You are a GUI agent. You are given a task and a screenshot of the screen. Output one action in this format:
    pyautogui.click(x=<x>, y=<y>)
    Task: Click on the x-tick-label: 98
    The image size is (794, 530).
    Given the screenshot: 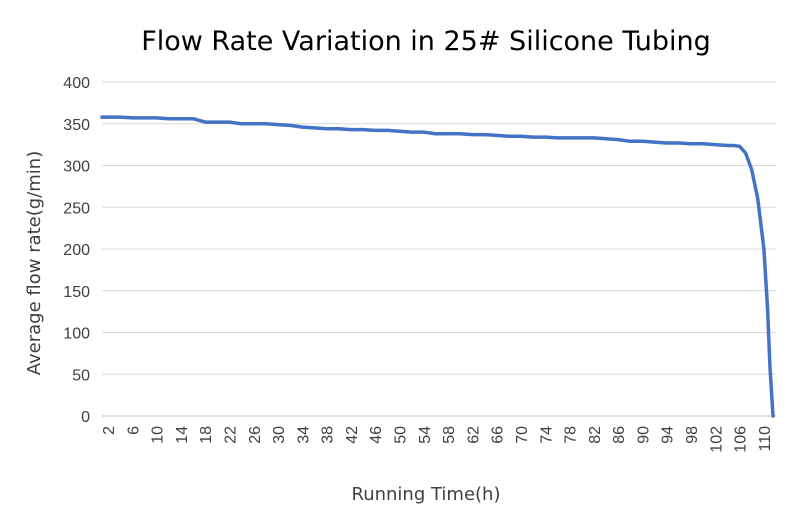 What is the action you would take?
    pyautogui.click(x=692, y=435)
    